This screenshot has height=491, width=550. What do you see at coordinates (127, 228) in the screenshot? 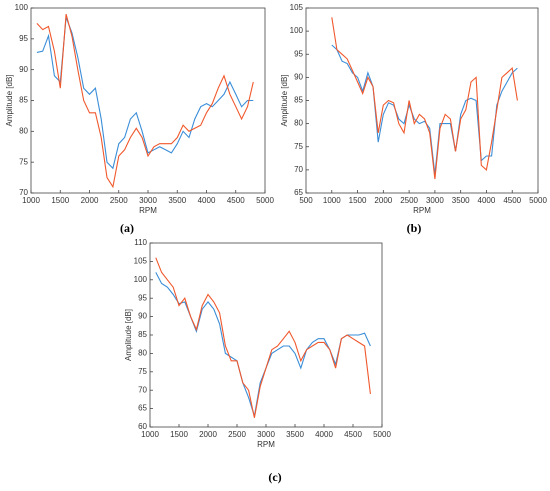
I see `panel-caption: (a)` at bounding box center [127, 228].